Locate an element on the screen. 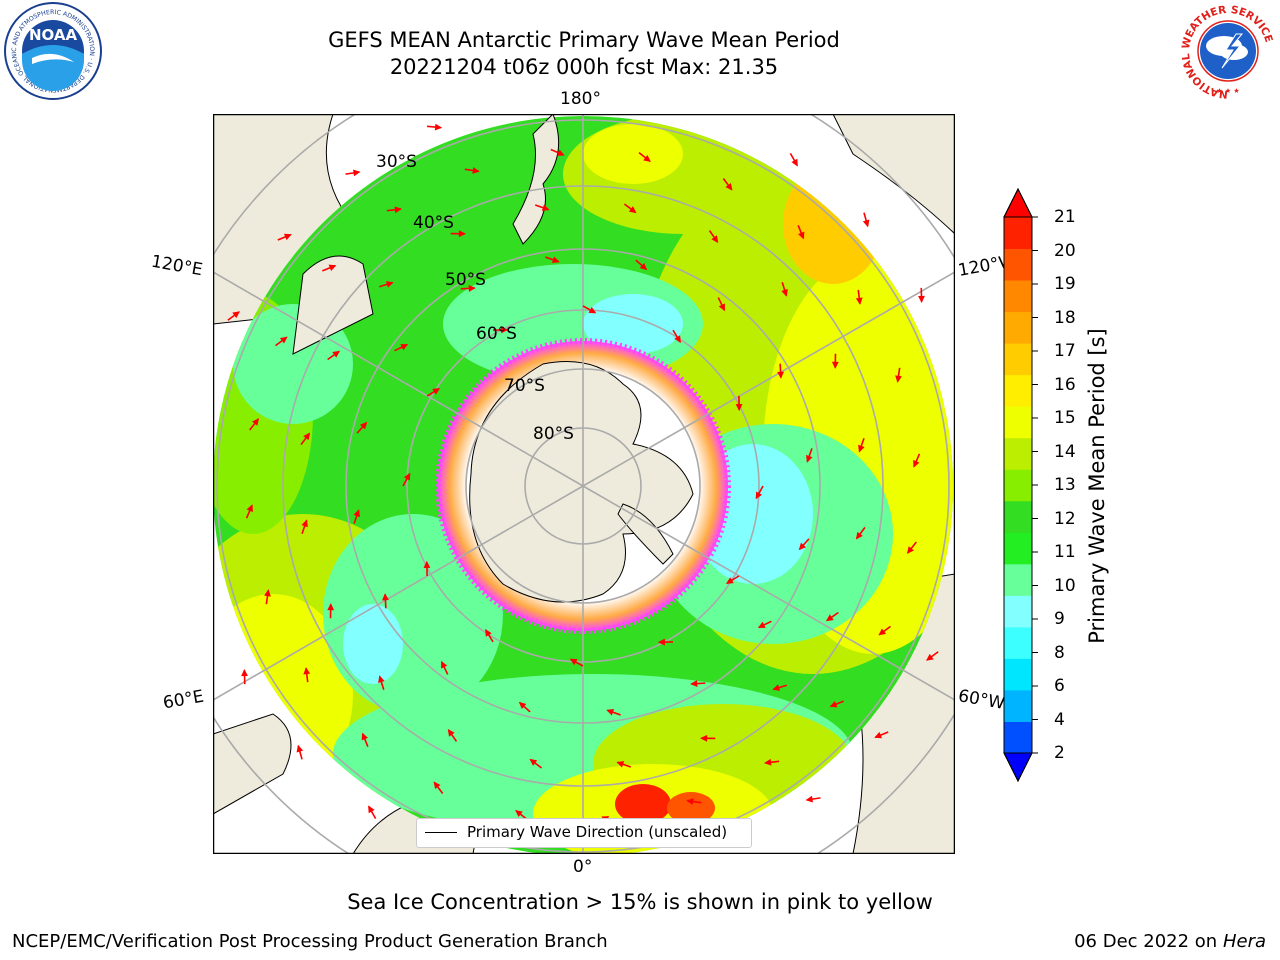 Image resolution: width=1280 pixels, height=960 pixels. footer-date-text: 06 Dec 2022 on is located at coordinates (1146, 941).